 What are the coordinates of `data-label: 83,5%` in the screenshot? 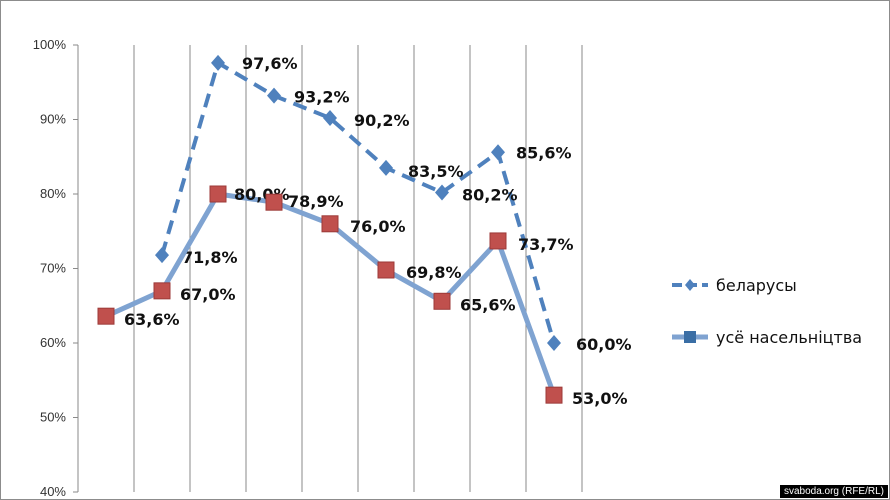 It's located at (436, 171).